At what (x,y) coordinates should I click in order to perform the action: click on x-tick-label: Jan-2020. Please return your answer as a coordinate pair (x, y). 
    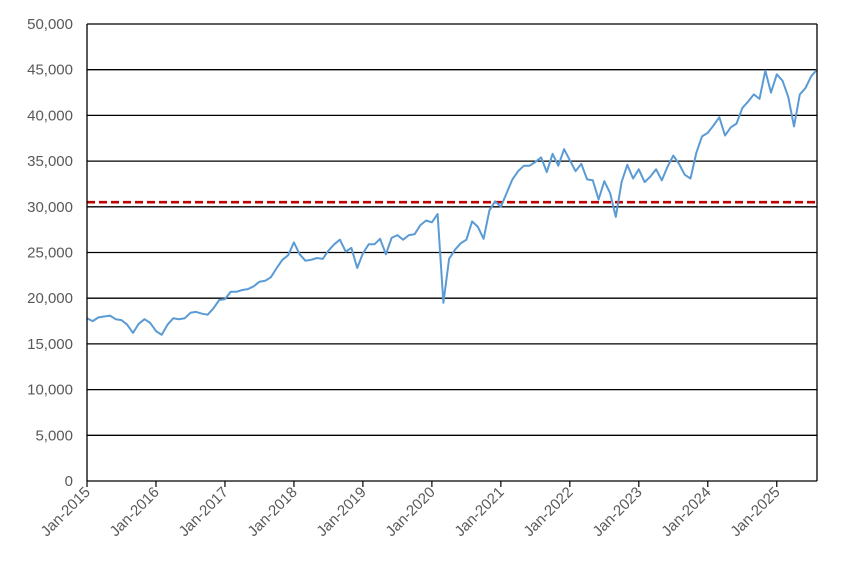
    Looking at the image, I should click on (410, 512).